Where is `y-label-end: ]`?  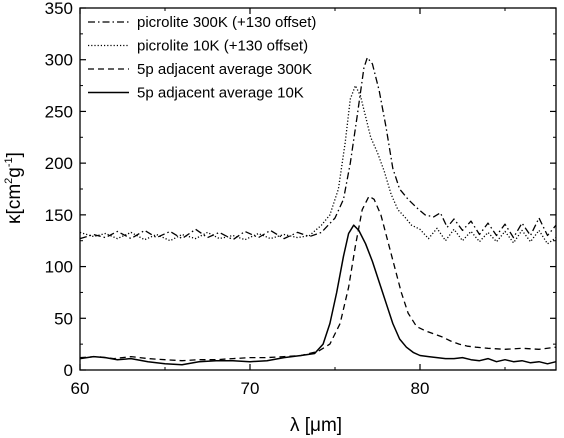
y-label-end: ] is located at coordinates (14, 154).